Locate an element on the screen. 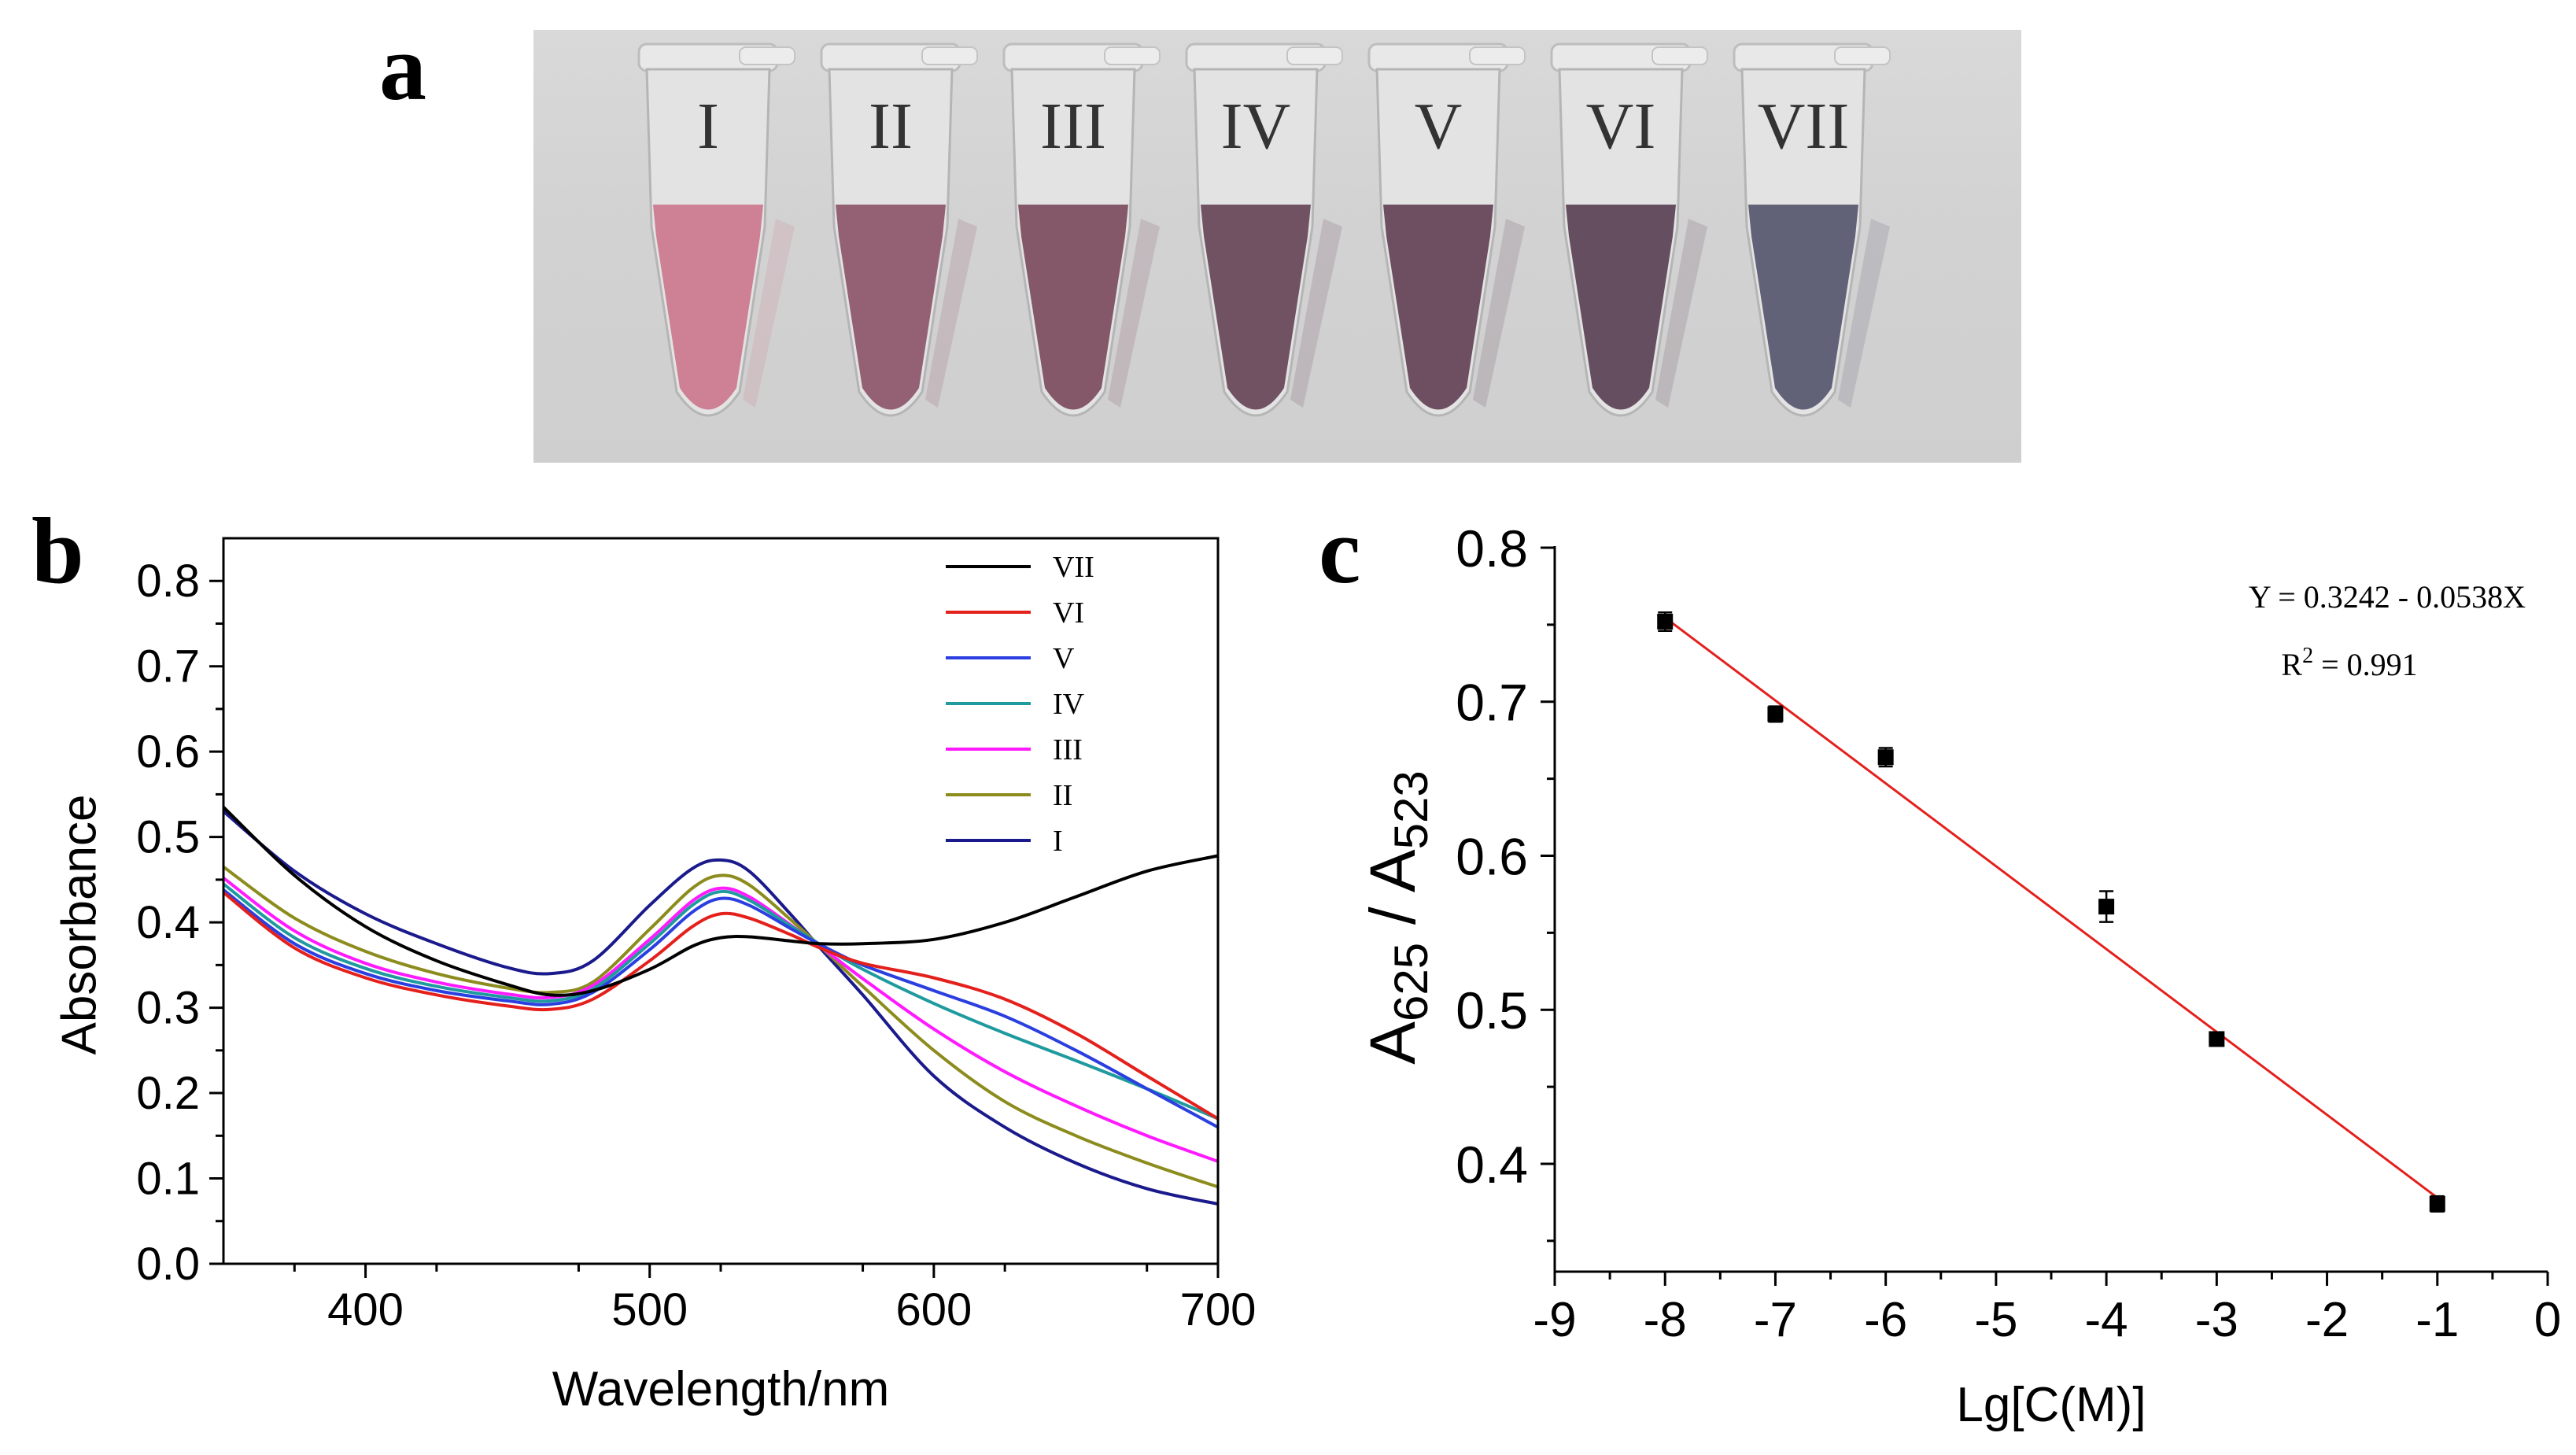 The image size is (2576, 1455). x-tick-label: -1 is located at coordinates (2437, 1320).